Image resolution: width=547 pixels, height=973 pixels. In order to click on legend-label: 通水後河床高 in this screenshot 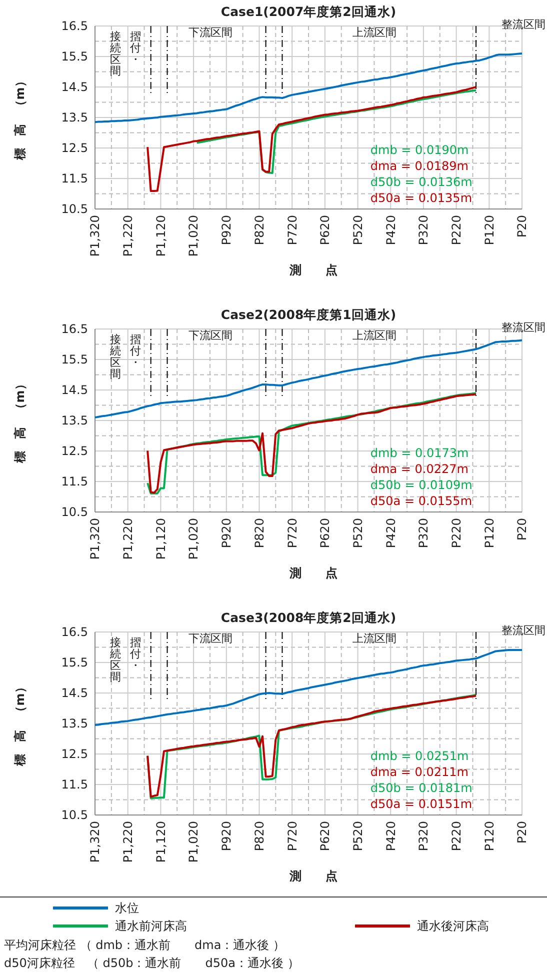, I will do `click(453, 926)`.